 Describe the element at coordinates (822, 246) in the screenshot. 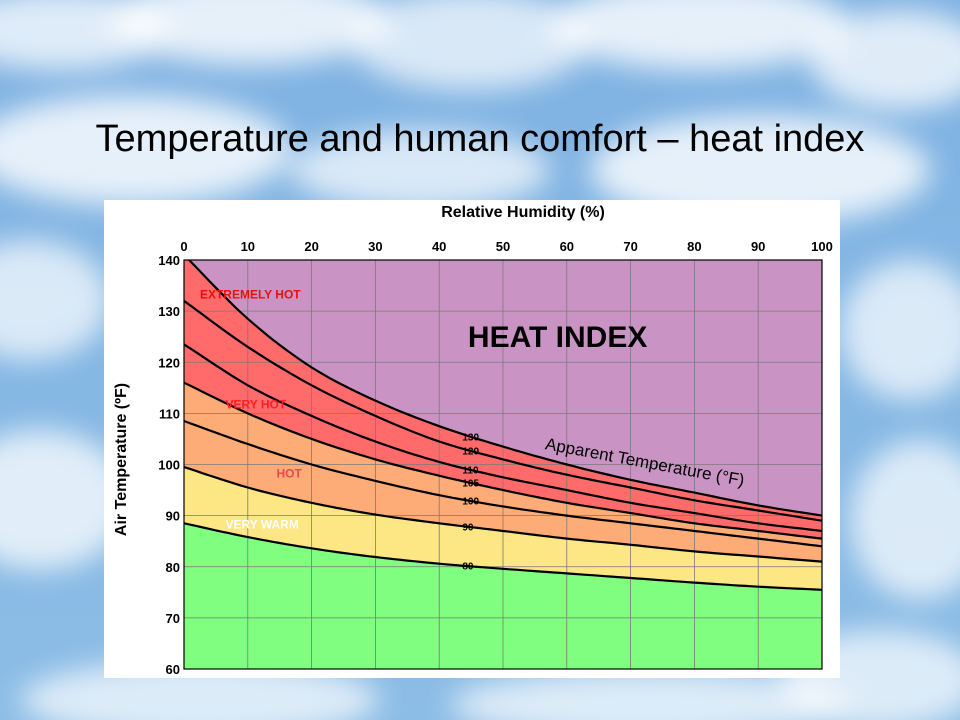

I see `x-tick-label: 100` at that location.